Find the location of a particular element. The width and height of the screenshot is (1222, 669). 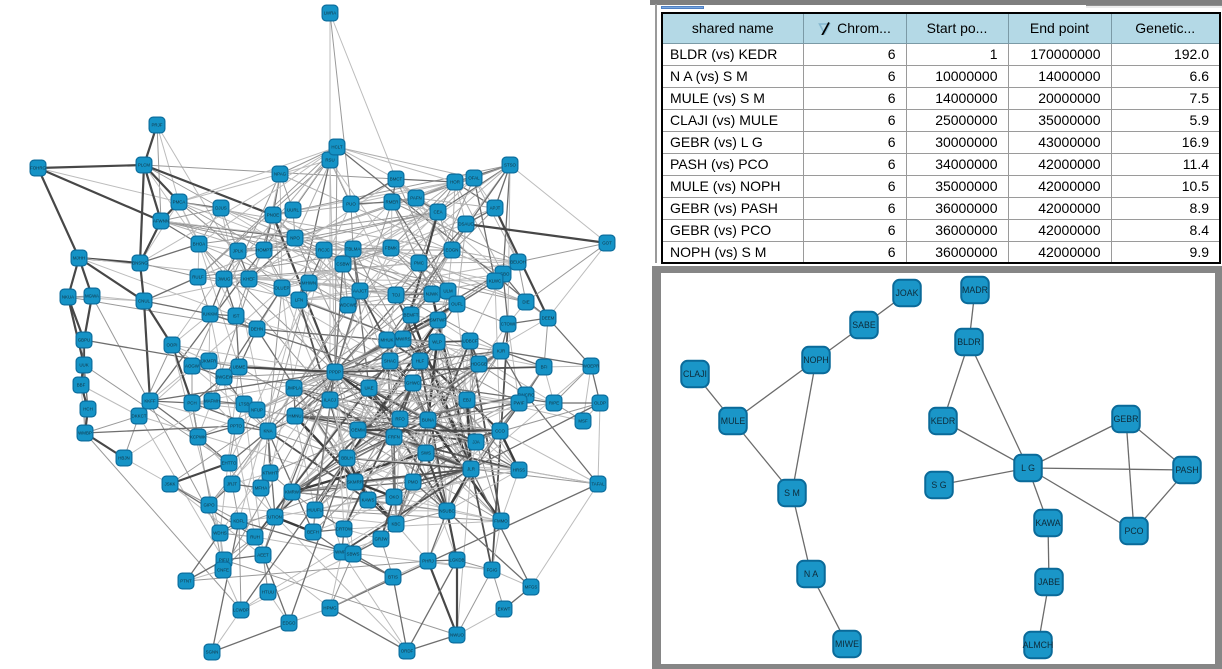

svg-text: MWIRS is located at coordinates (402, 339).